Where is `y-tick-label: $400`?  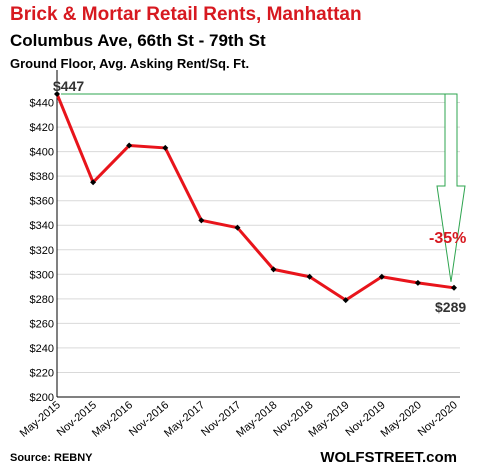
y-tick-label: $400 is located at coordinates (42, 153).